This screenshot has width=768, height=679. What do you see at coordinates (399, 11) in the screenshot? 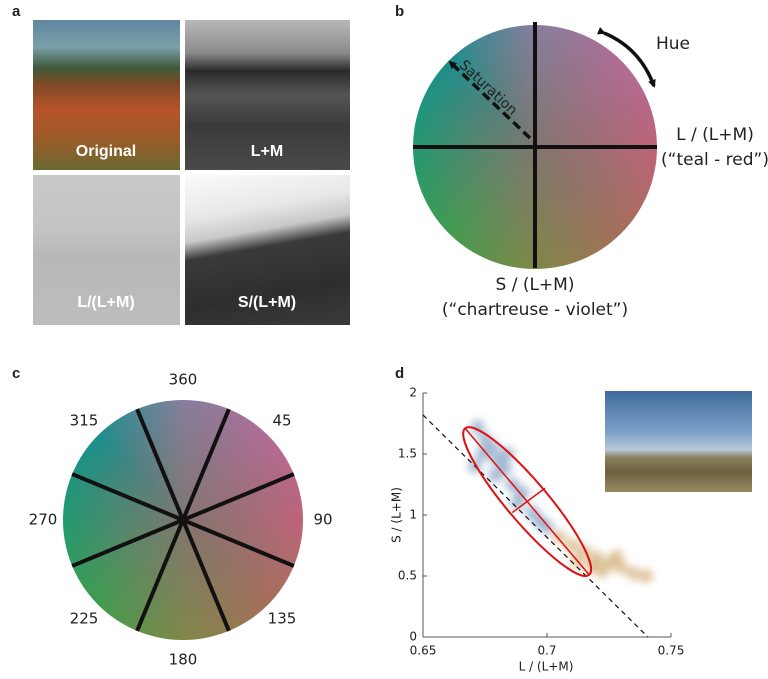
I see `panel-label: b` at bounding box center [399, 11].